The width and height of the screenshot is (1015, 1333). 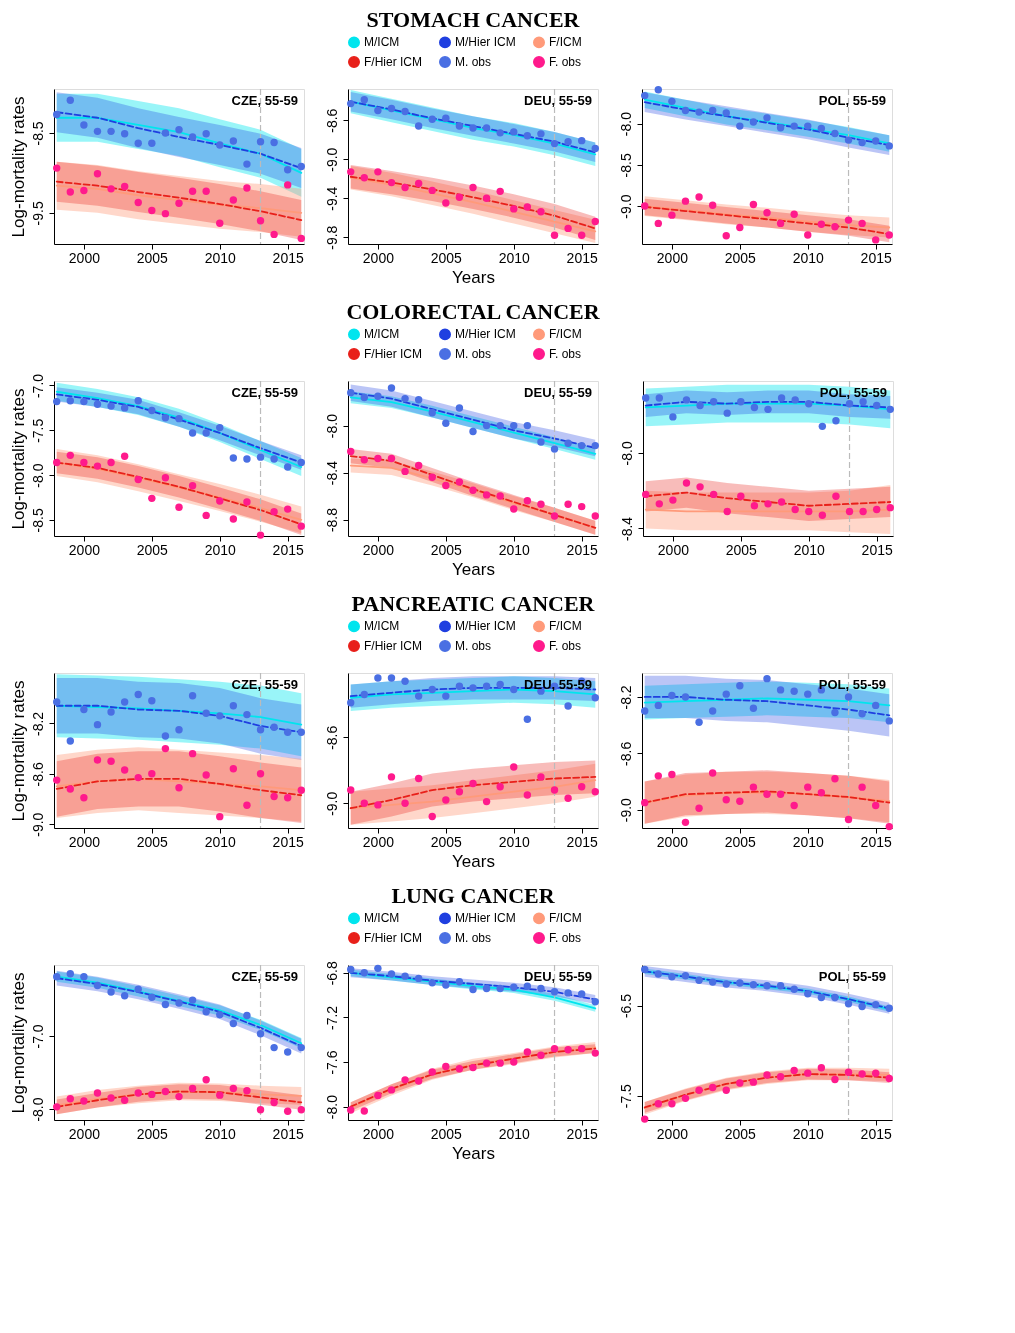 What do you see at coordinates (382, 42) in the screenshot?
I see `legend-label: M/ICM` at bounding box center [382, 42].